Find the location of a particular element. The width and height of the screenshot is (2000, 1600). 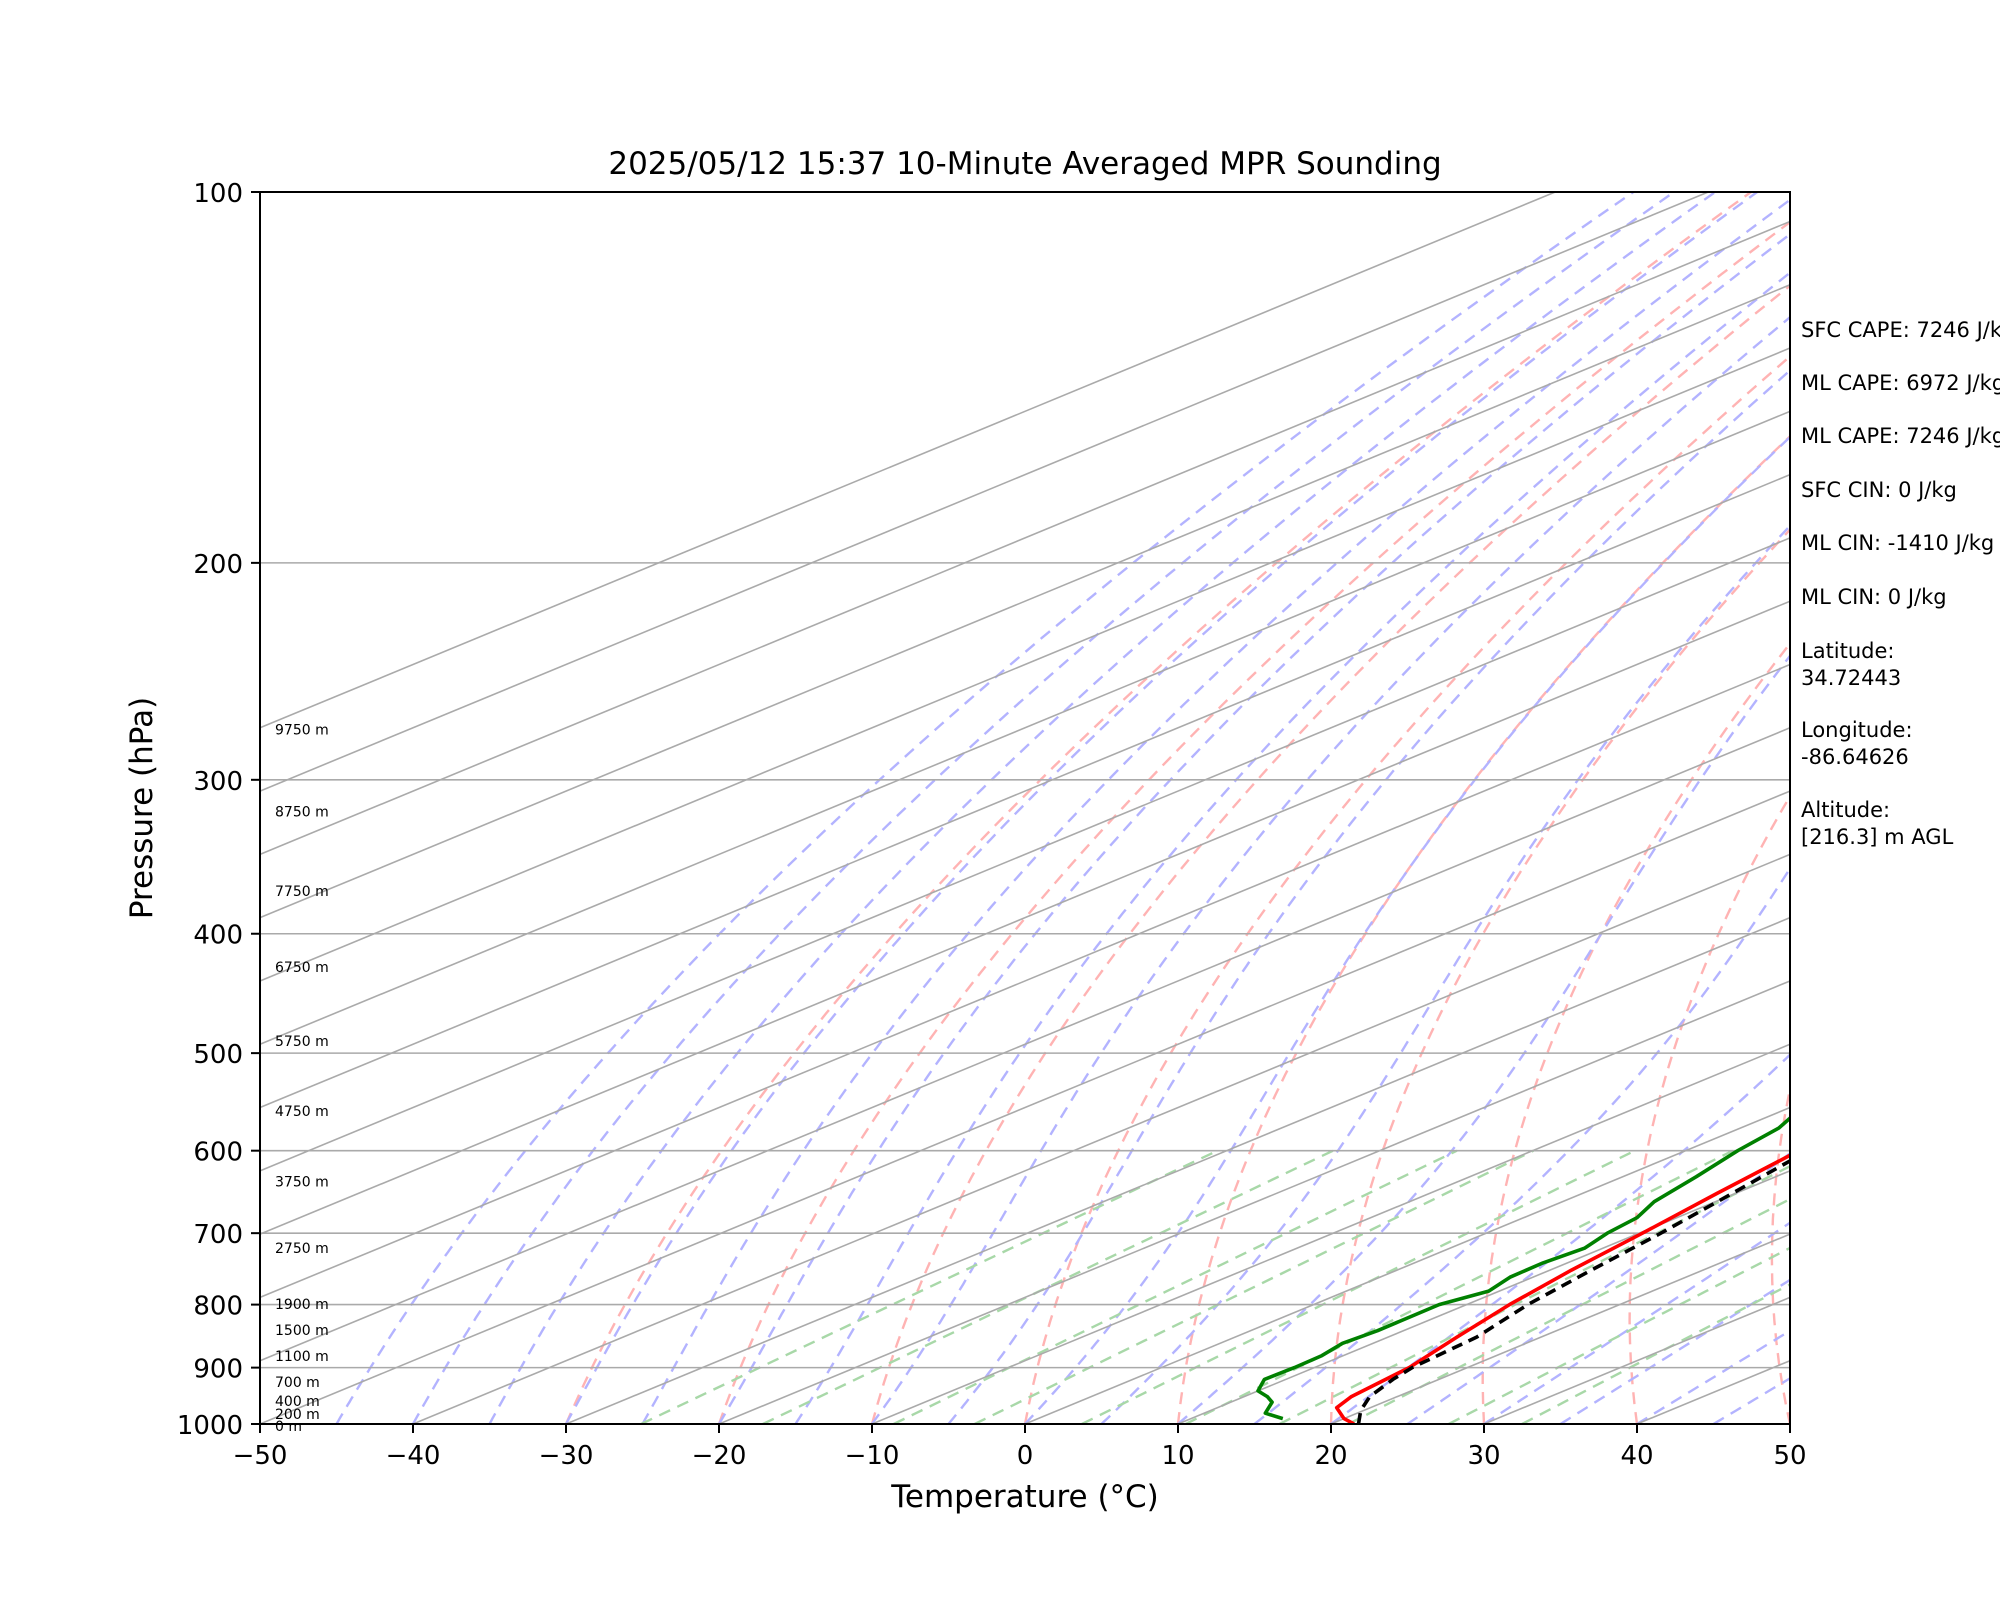

height-label: 700 m is located at coordinates (297, 1383).